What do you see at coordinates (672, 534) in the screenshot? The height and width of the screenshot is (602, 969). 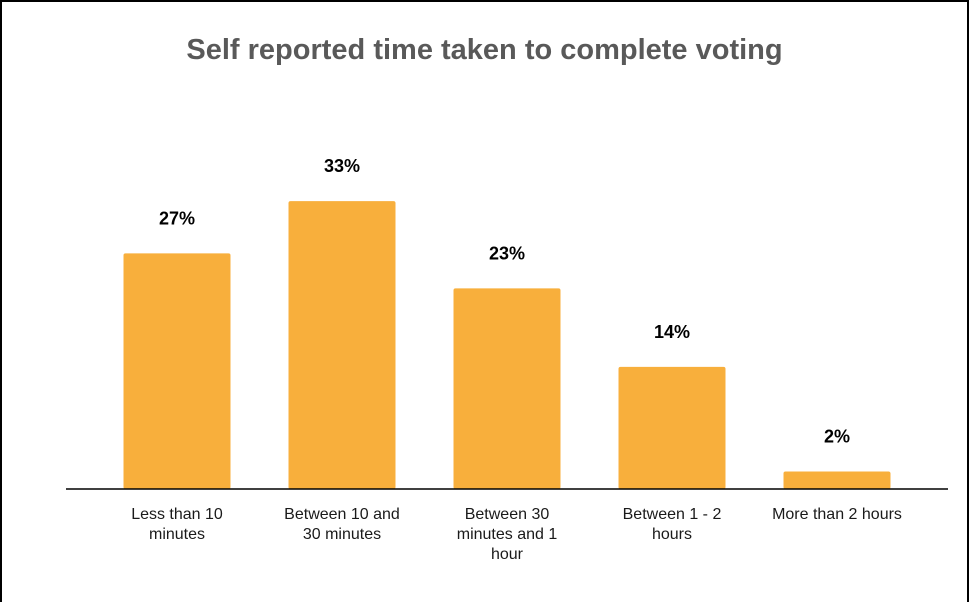 I see `category-label-line: hours` at bounding box center [672, 534].